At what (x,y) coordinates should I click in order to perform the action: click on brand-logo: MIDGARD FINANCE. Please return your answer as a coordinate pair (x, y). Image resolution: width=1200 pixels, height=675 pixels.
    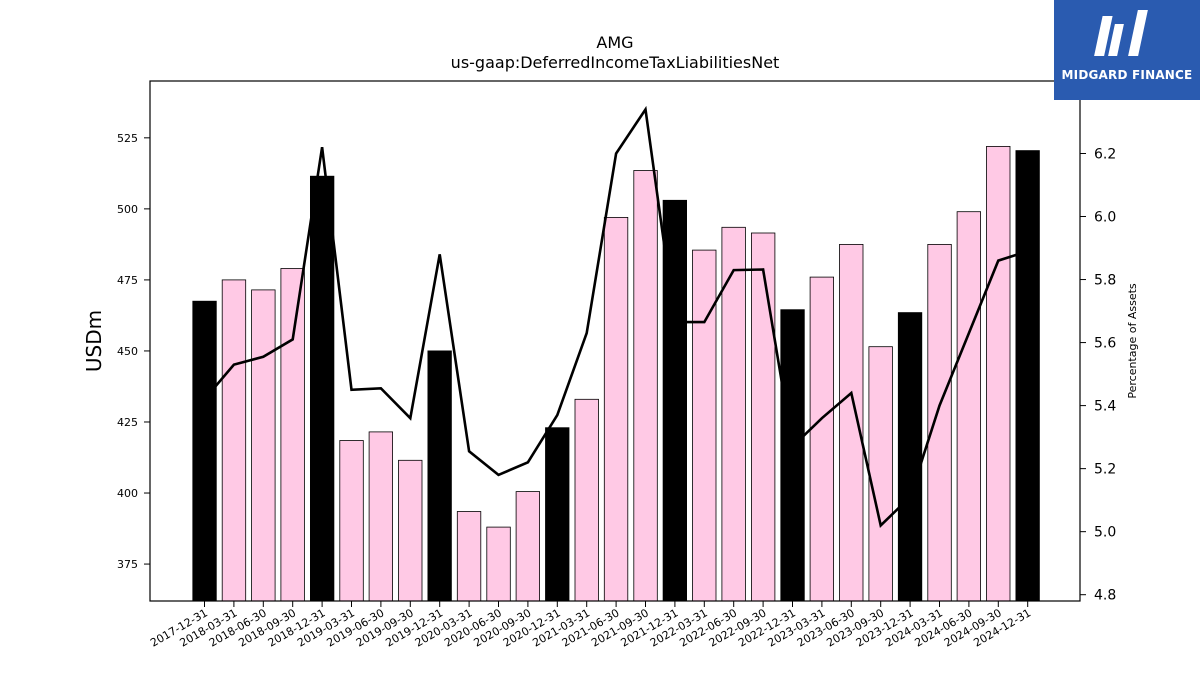
    Looking at the image, I should click on (1127, 50).